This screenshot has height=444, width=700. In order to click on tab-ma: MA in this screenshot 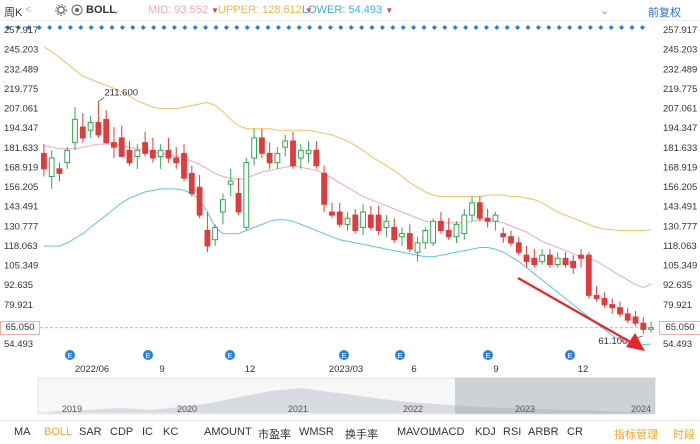, I will do `click(22, 432)`.